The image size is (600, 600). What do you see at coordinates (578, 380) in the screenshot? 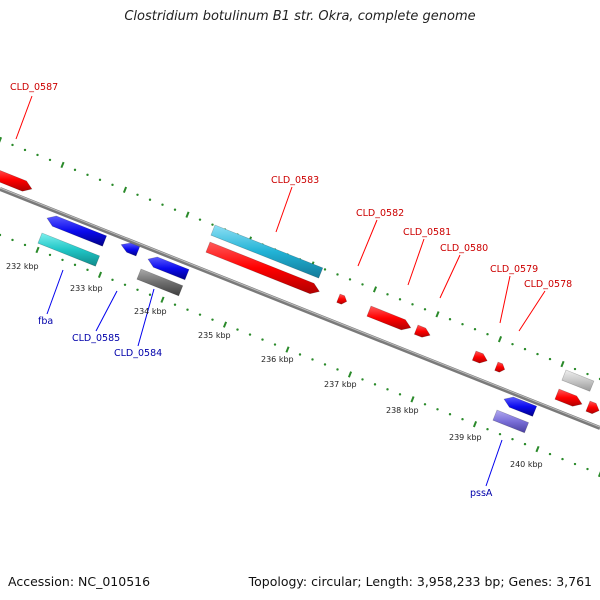
I see `gene-gray-right` at bounding box center [578, 380].